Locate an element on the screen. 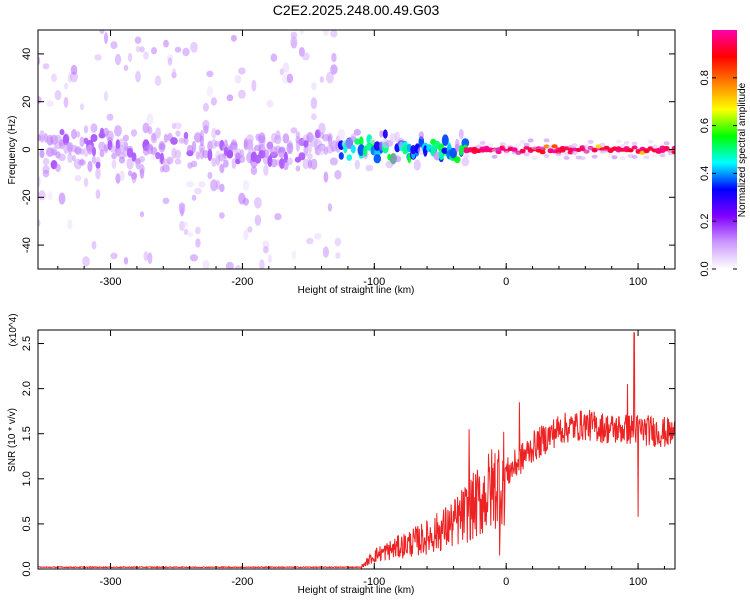 Image resolution: width=750 pixels, height=600 pixels. colorbar-tick-label: 0.2 is located at coordinates (705, 221).